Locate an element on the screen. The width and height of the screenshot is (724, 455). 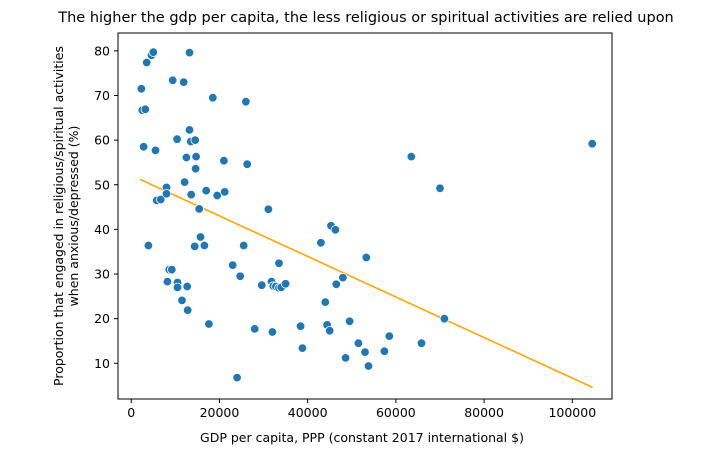
y-tick-label: 70 is located at coordinates (102, 95).